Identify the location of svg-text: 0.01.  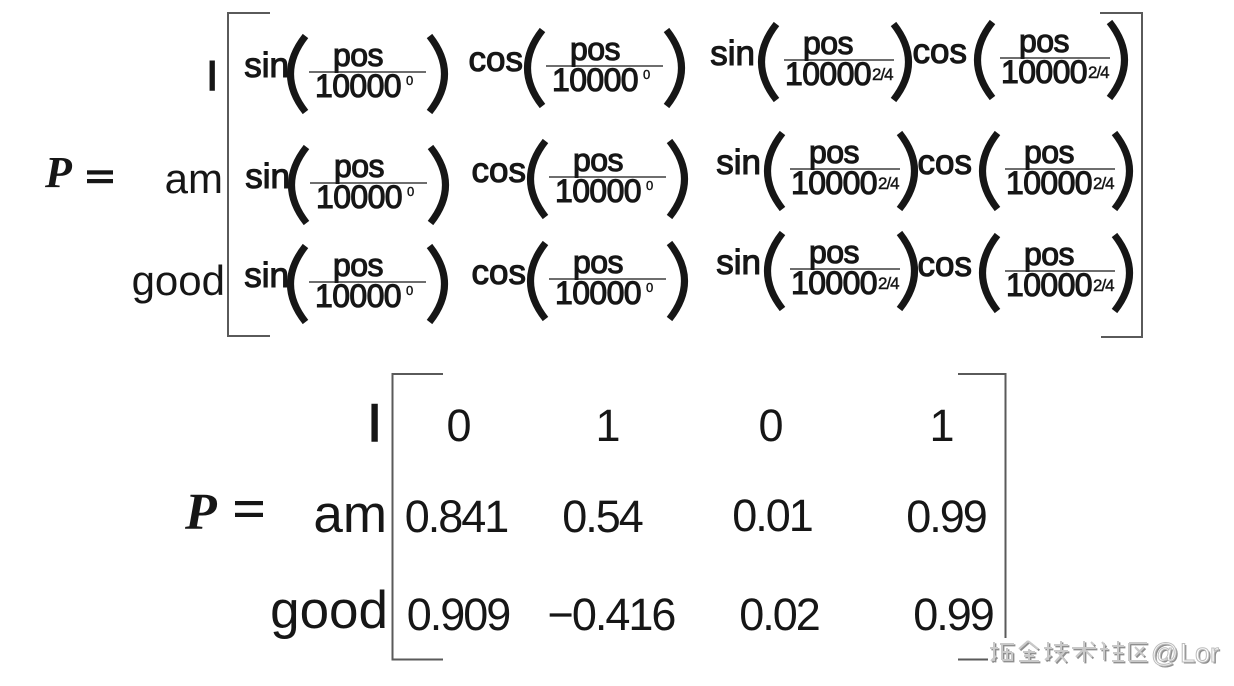
(772, 515).